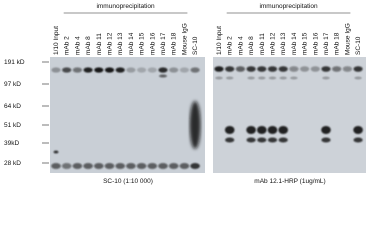  What do you see at coordinates (12, 125) in the screenshot?
I see `mw-marker: 51 kD` at bounding box center [12, 125].